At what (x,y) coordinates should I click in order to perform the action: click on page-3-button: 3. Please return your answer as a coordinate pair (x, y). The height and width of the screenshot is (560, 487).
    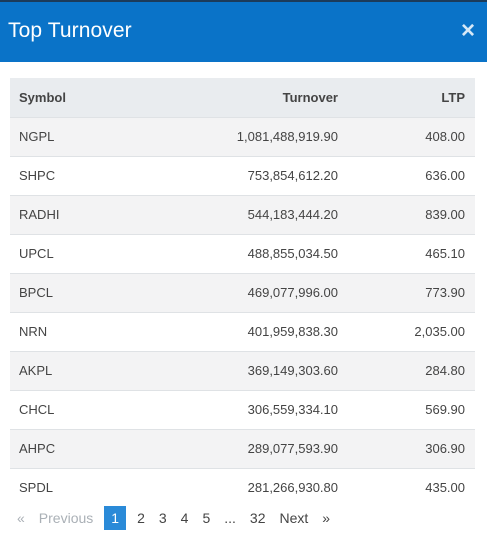
    Looking at the image, I should click on (162, 518).